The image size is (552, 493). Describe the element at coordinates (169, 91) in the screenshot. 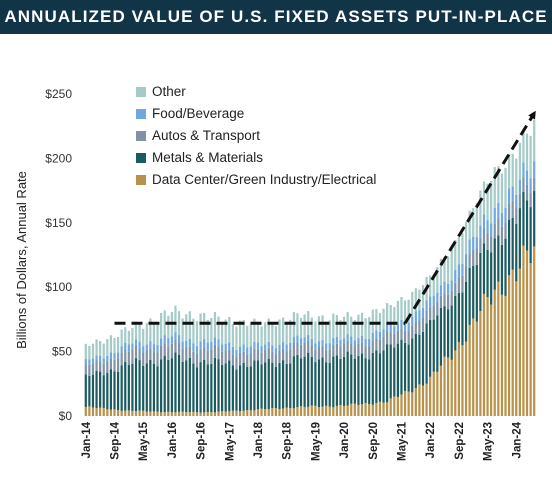

I see `legend-label: Other` at that location.